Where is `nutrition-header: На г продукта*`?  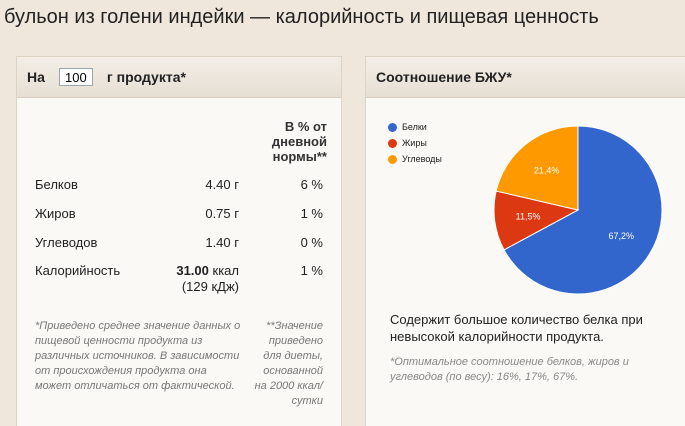
nutrition-header: На г продукта* is located at coordinates (179, 77).